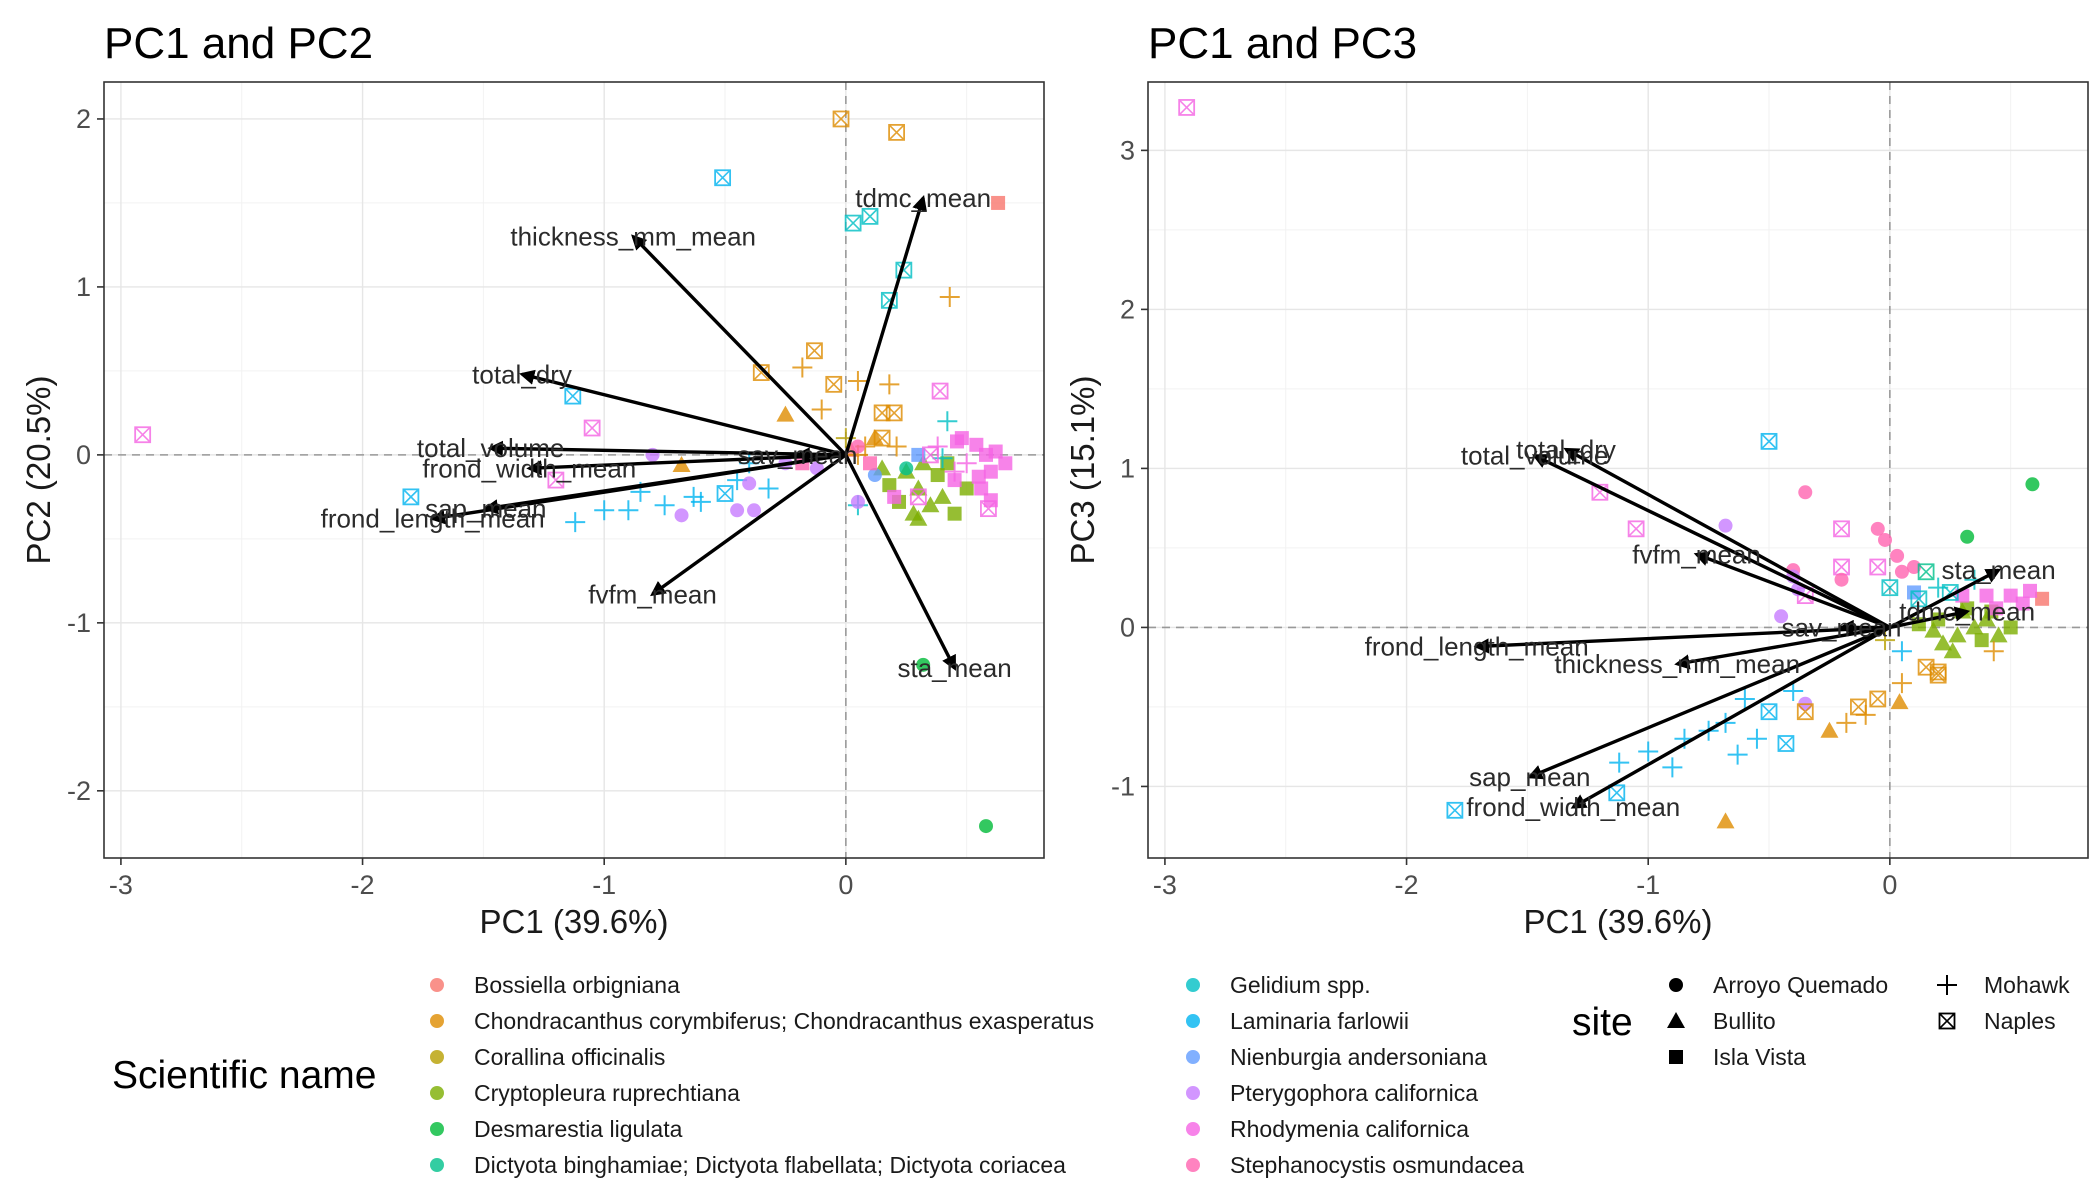 The image size is (2100, 1200). Describe the element at coordinates (83, 287) in the screenshot. I see `y-tick-label: 1` at that location.